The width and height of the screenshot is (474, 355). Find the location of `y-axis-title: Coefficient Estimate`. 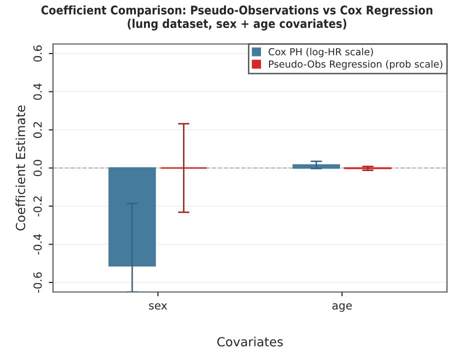

y-axis-title: Coefficient Estimate is located at coordinates (21, 167).